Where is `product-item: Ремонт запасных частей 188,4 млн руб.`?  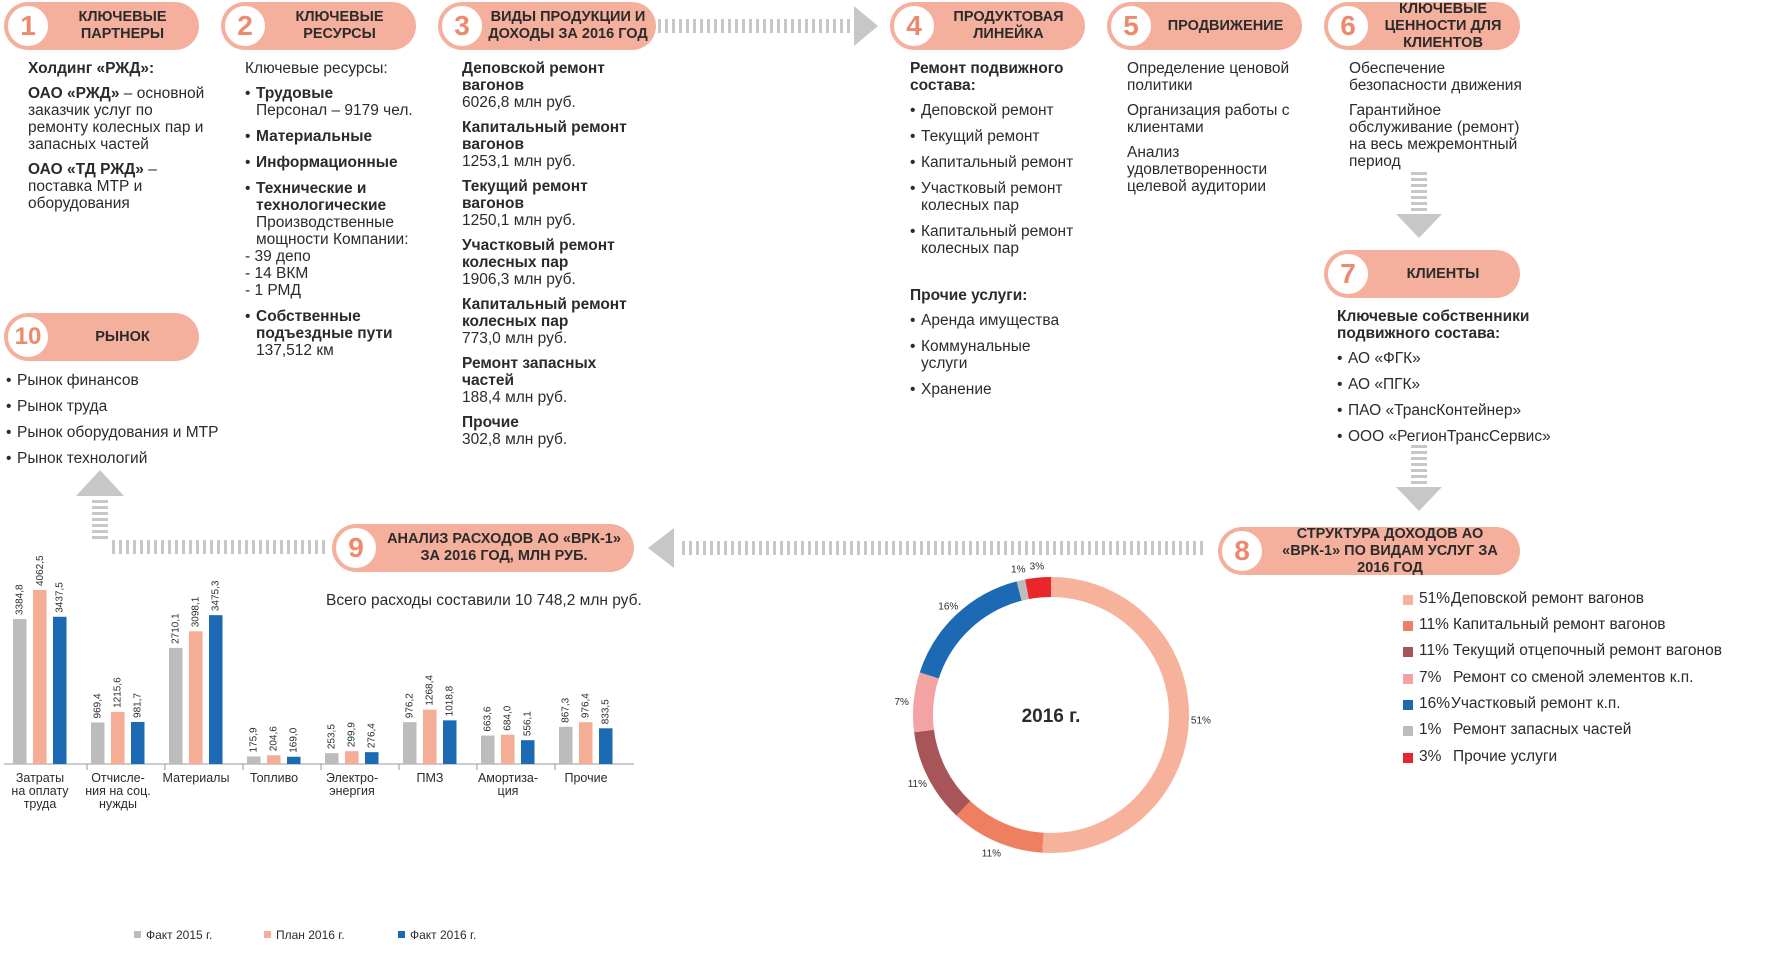 product-item: Ремонт запасных частей 188,4 млн руб. is located at coordinates (529, 380).